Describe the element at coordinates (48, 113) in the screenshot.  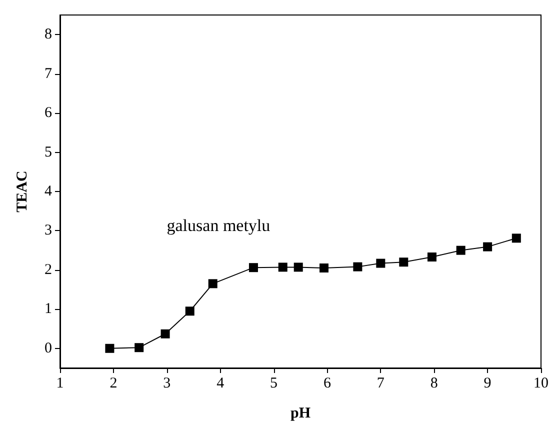
I see `y-tick-label: 6` at that location.